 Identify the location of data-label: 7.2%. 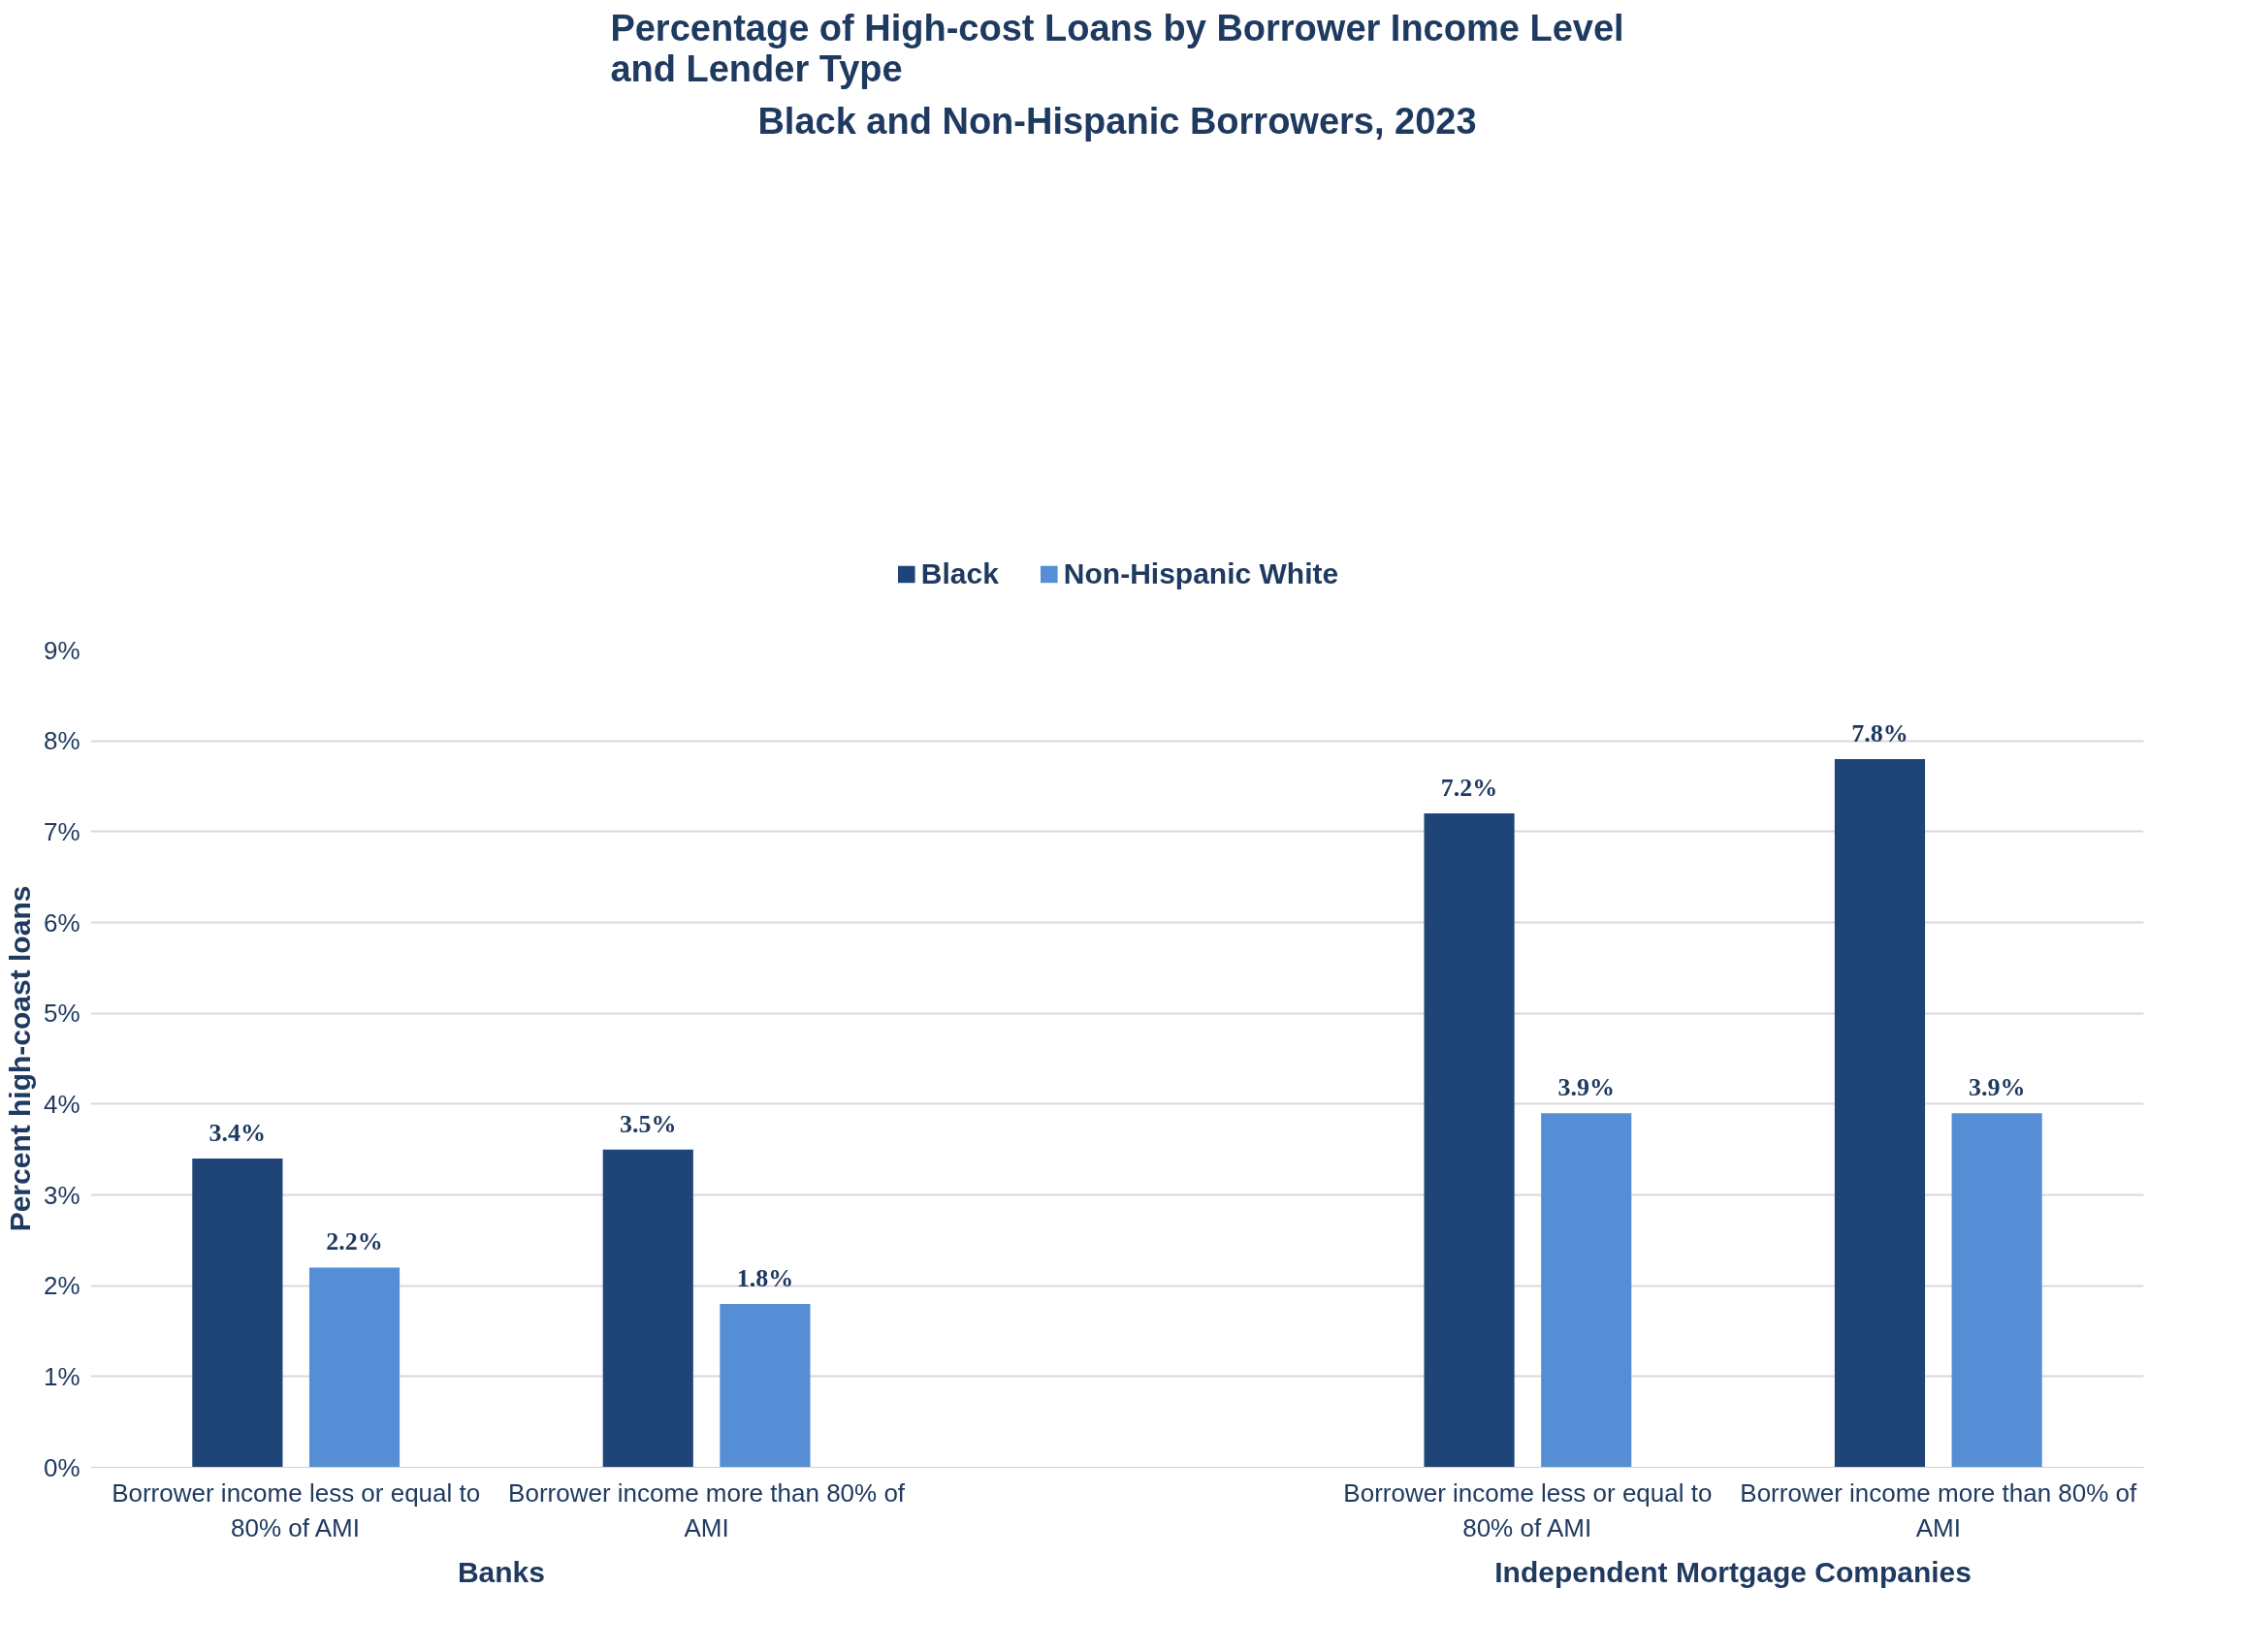
(1469, 789).